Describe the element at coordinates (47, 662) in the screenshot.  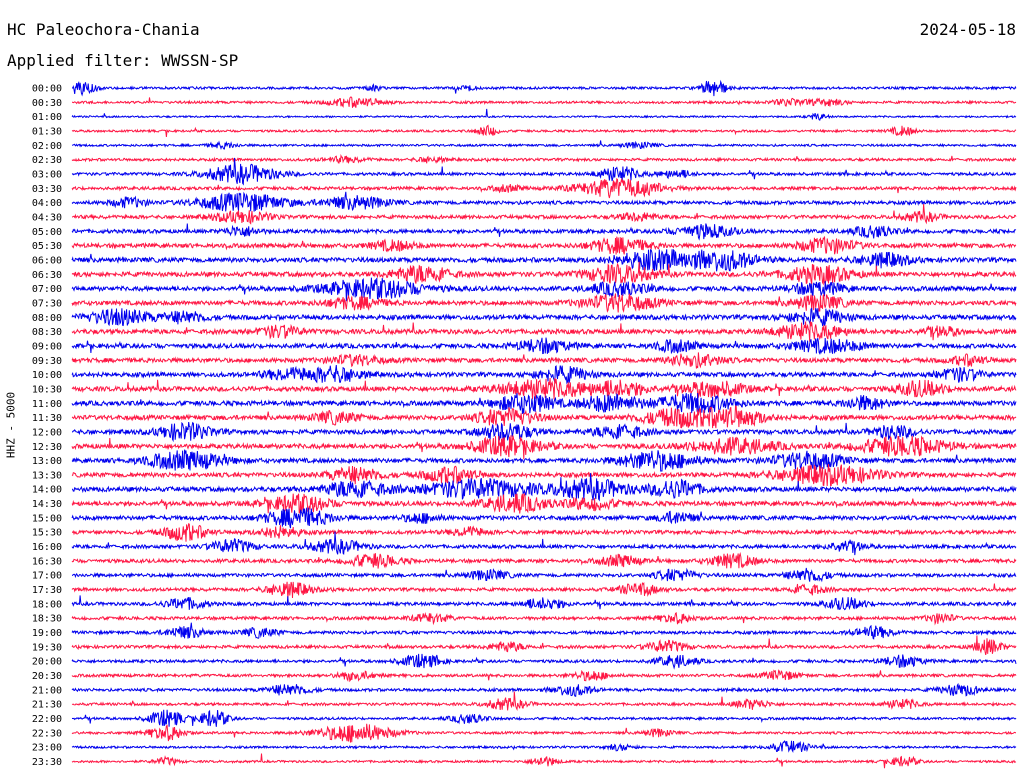
I see `time-label-2000: 20:00` at that location.